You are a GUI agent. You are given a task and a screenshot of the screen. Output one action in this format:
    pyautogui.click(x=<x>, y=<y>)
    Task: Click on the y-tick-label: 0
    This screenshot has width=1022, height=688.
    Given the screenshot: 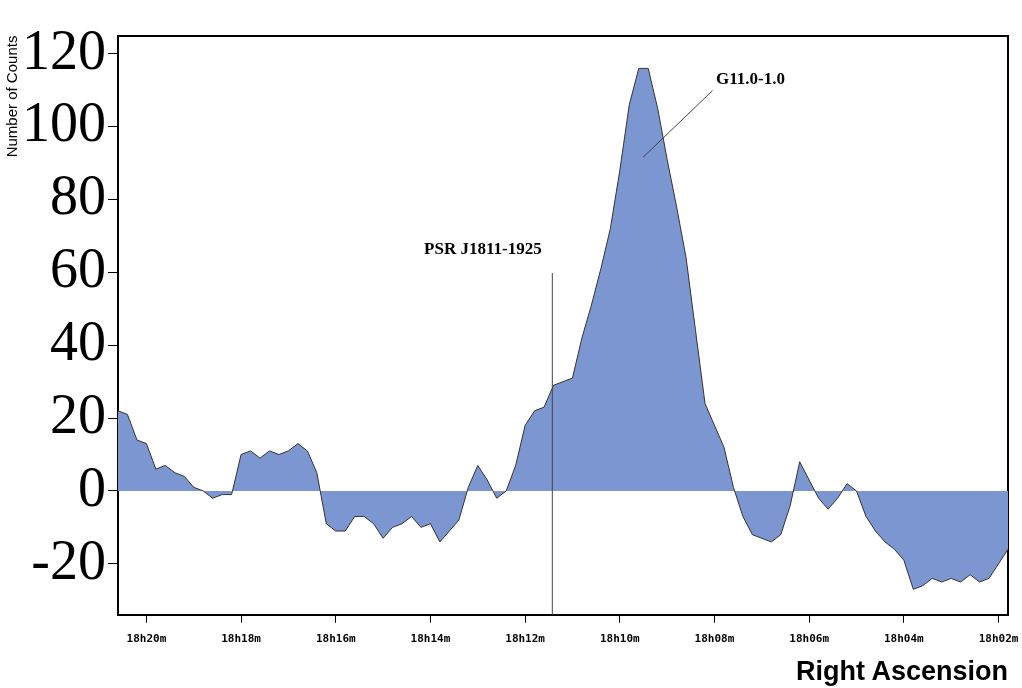 What is the action you would take?
    pyautogui.click(x=92, y=486)
    